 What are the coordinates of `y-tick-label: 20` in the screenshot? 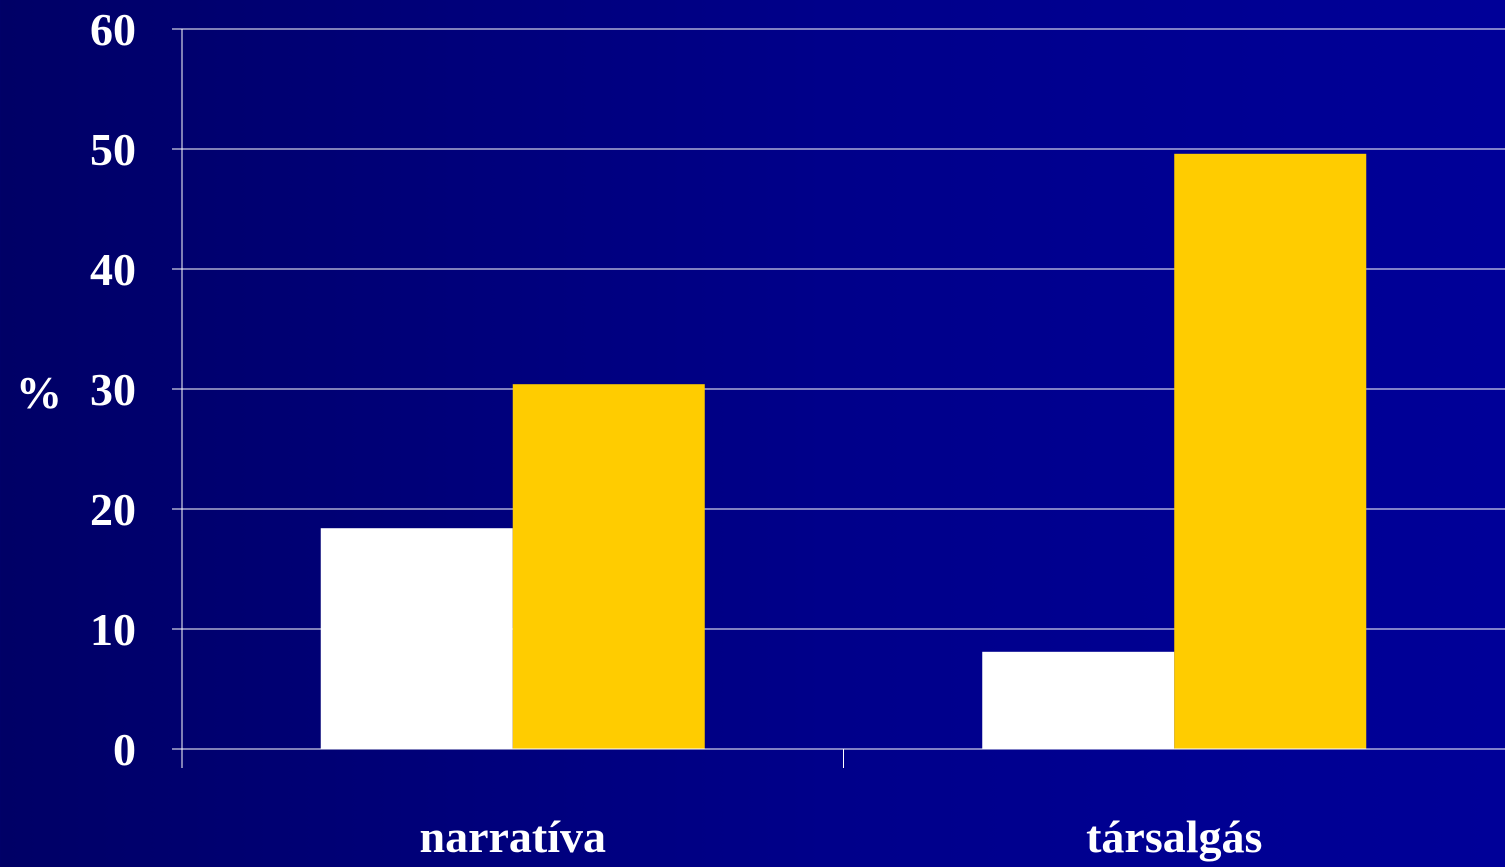 It's located at (113, 509).